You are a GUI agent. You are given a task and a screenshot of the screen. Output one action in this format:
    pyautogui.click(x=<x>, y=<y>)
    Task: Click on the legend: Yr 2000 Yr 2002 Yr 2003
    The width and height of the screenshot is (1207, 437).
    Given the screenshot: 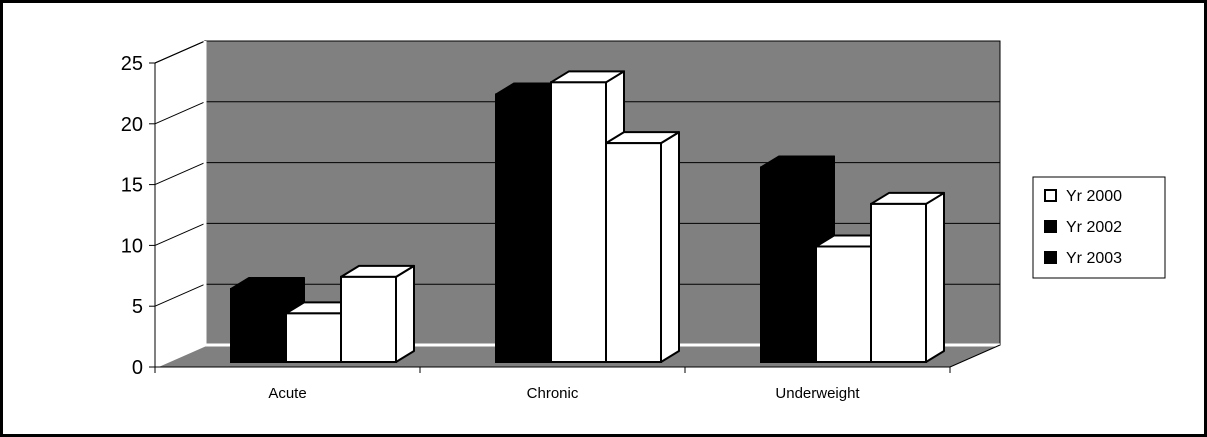 What is the action you would take?
    pyautogui.click(x=1099, y=227)
    